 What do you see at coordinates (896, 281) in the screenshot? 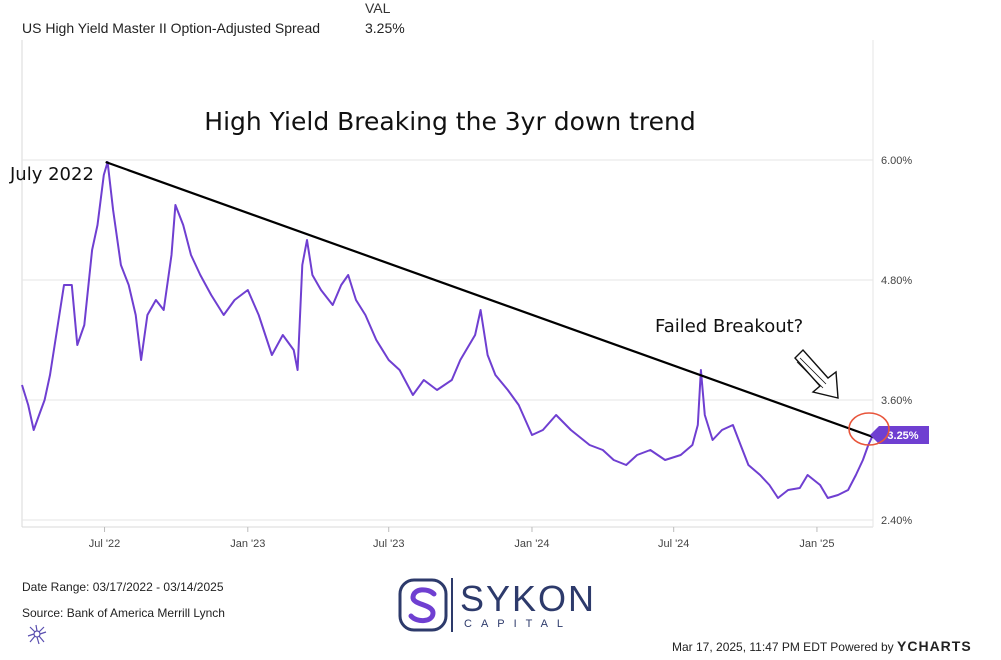
I see `y-tick-label: 4.80%` at bounding box center [896, 281].